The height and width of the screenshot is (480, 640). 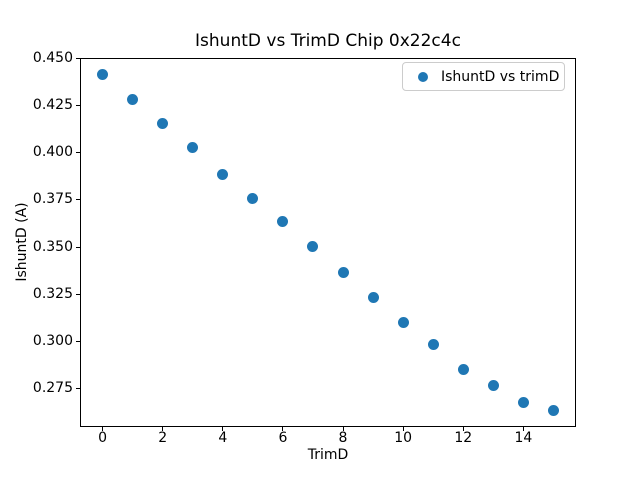 I want to click on x-tick-label: 0, so click(x=102, y=438).